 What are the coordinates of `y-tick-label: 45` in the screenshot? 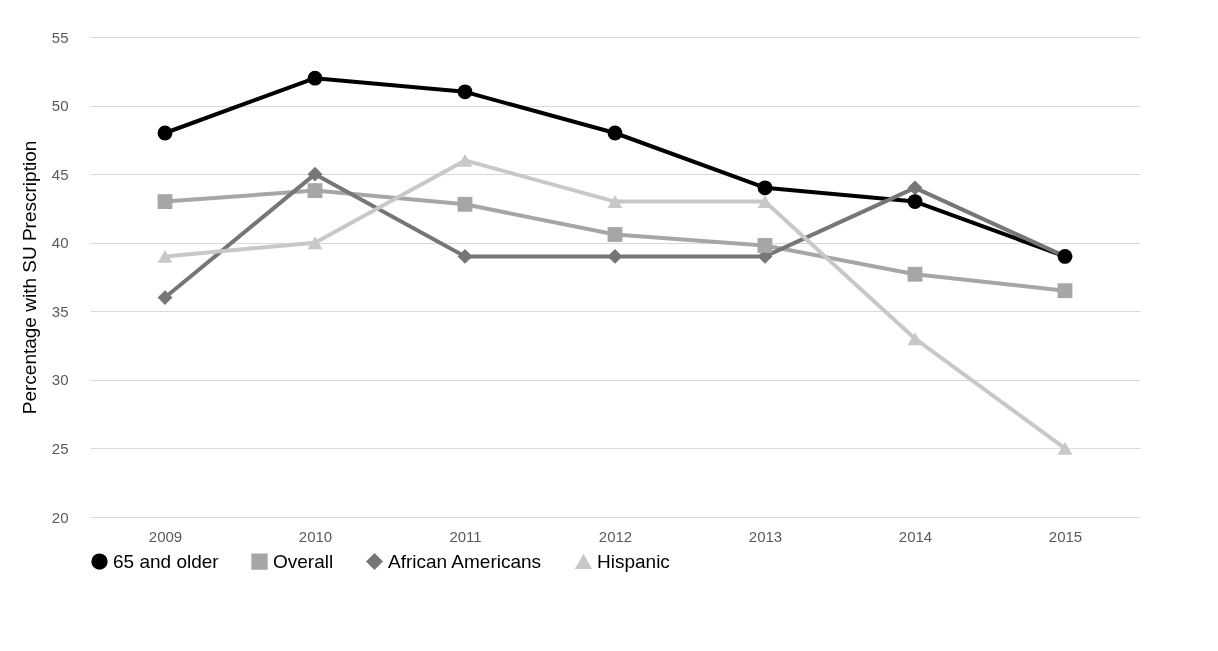 It's located at (60, 174).